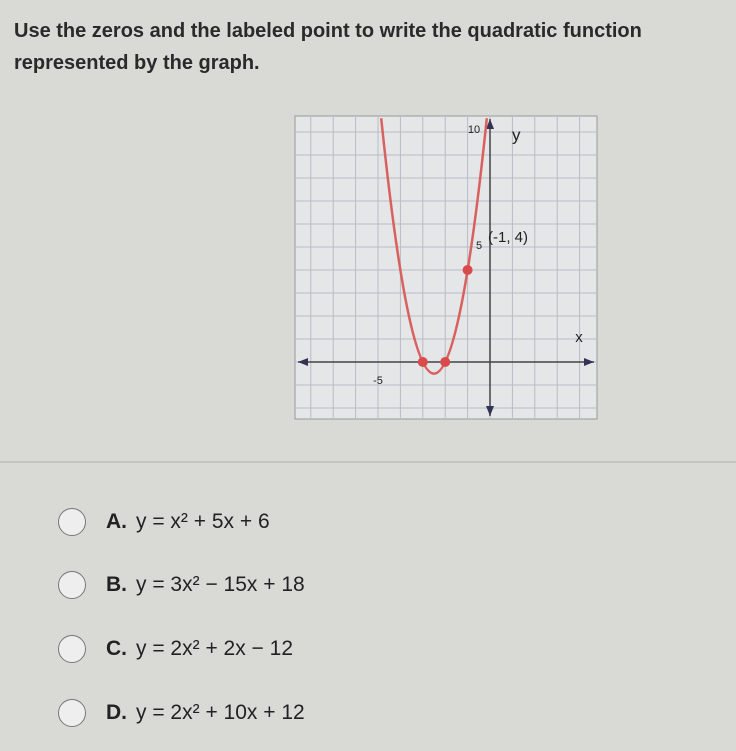  I want to click on parabola, so click(434, 246).